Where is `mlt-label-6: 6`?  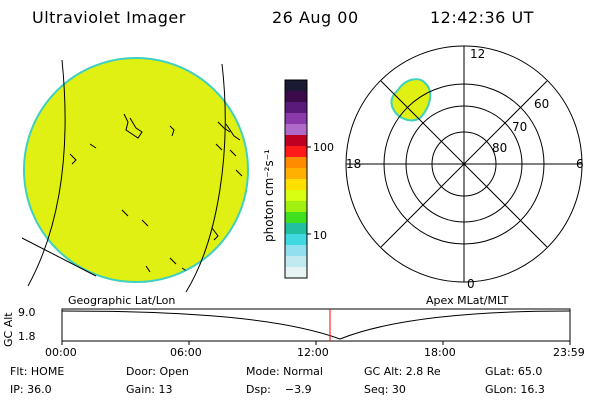 mlt-label-6: 6 is located at coordinates (580, 164).